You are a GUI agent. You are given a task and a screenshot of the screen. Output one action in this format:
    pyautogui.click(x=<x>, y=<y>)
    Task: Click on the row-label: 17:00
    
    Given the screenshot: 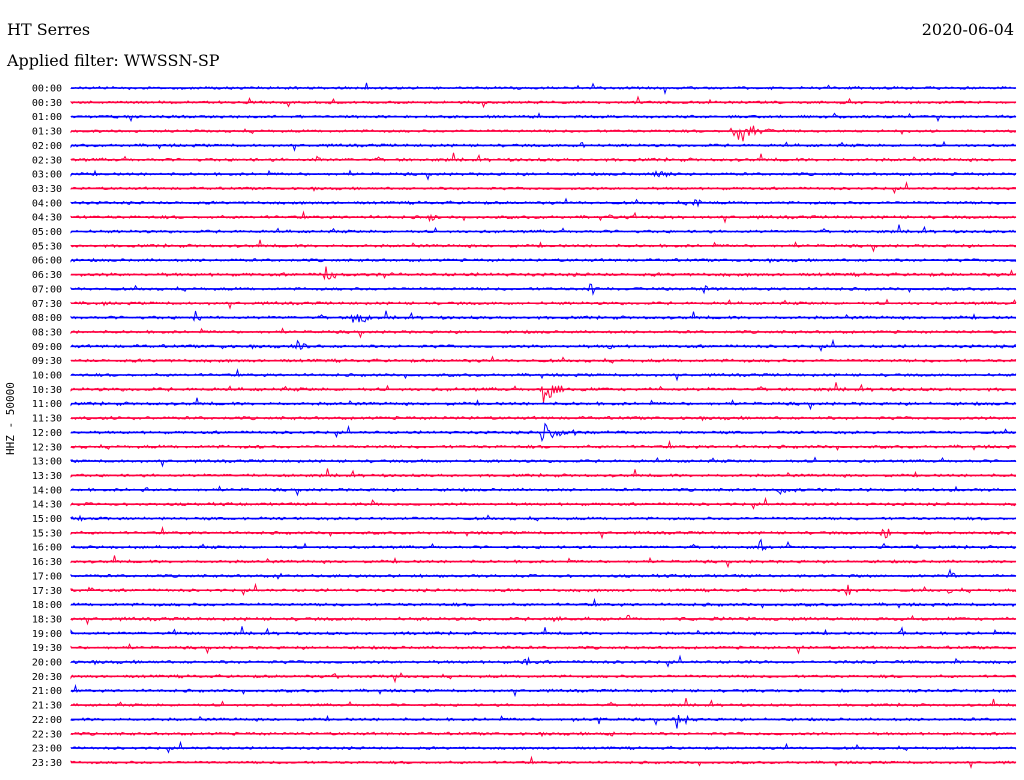 What is the action you would take?
    pyautogui.click(x=47, y=576)
    